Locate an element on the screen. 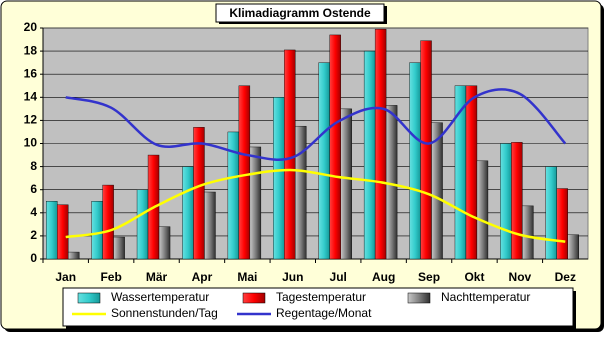 This screenshot has width=609, height=341. legend-label: Nachttemperatur is located at coordinates (485, 297).